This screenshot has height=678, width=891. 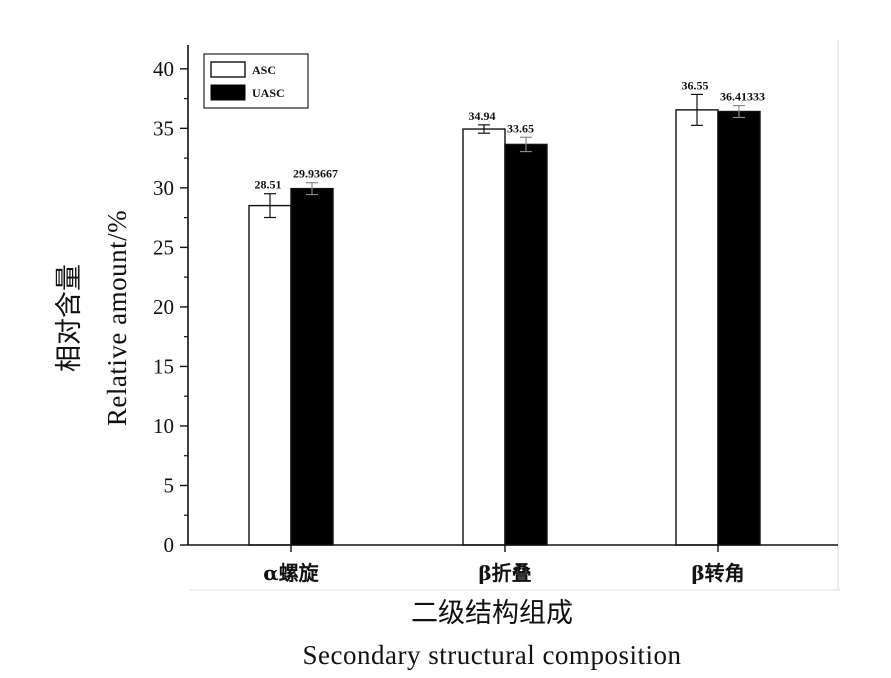 I want to click on x-axis-title-en: Secondary structural composition, so click(x=492, y=655).